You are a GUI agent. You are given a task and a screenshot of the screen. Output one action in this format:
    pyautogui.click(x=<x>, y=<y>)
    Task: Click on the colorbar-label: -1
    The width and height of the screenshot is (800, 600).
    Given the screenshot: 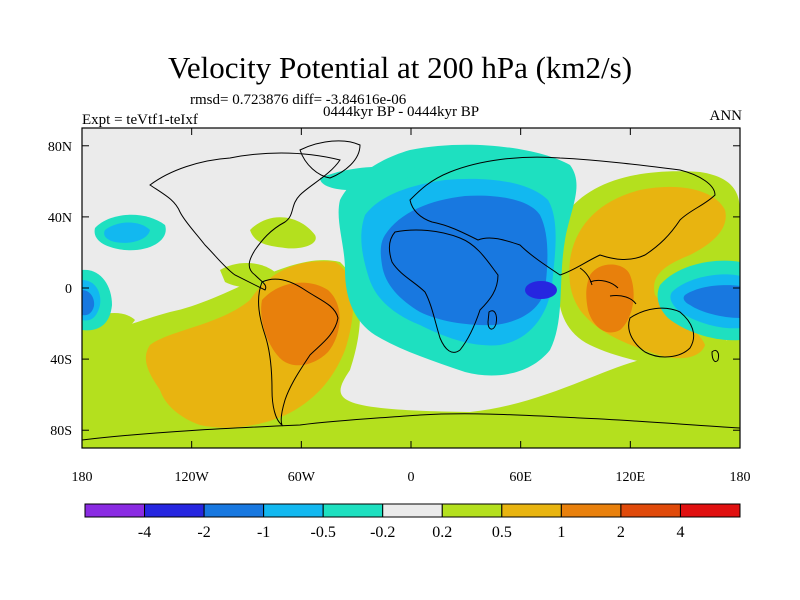 What is the action you would take?
    pyautogui.click(x=263, y=532)
    